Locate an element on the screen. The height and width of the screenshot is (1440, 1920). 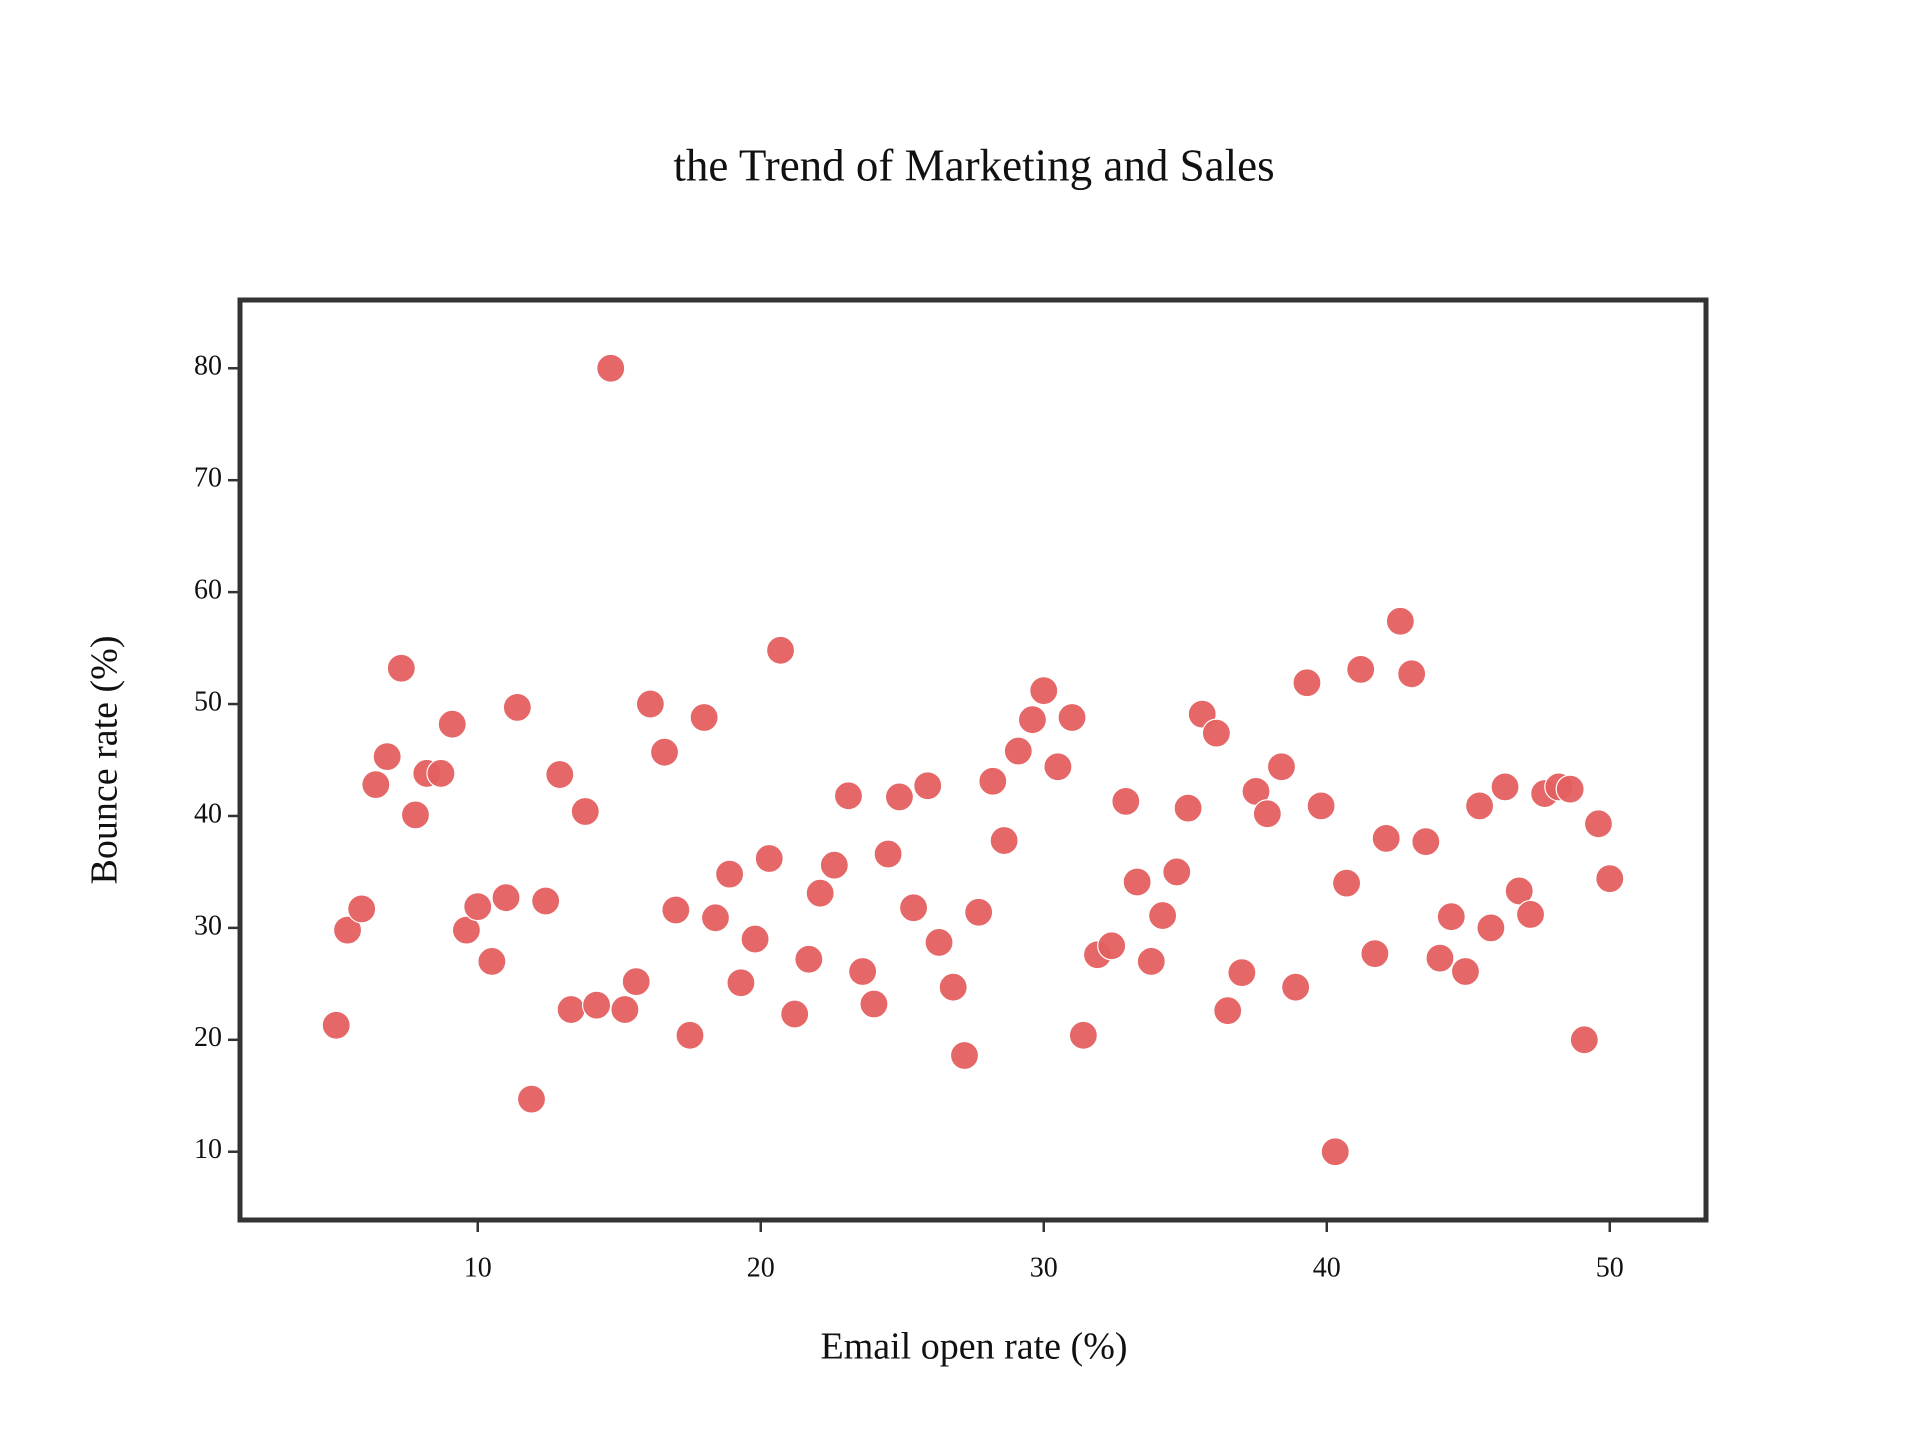
chart-title: the Trend of Marketing and Sales is located at coordinates (973, 165).